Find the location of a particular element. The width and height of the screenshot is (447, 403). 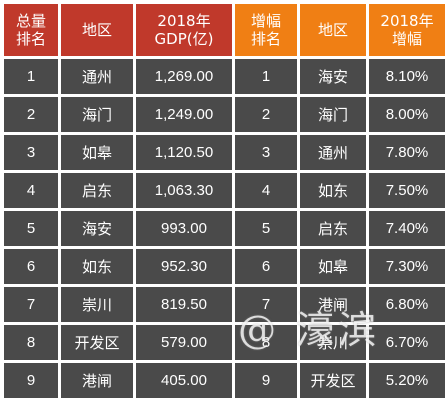

region-right-cell: 海安 is located at coordinates (333, 76).